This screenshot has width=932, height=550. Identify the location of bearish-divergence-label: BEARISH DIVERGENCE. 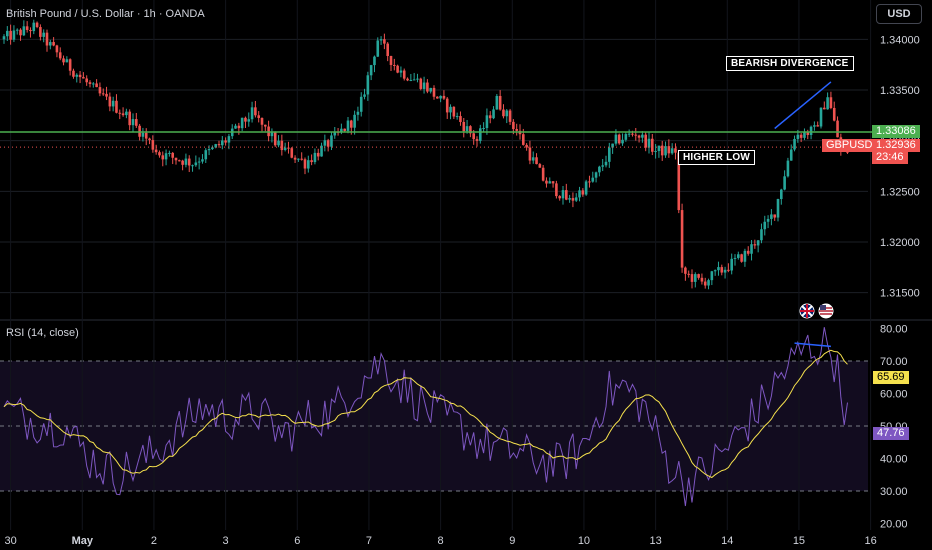
(790, 63).